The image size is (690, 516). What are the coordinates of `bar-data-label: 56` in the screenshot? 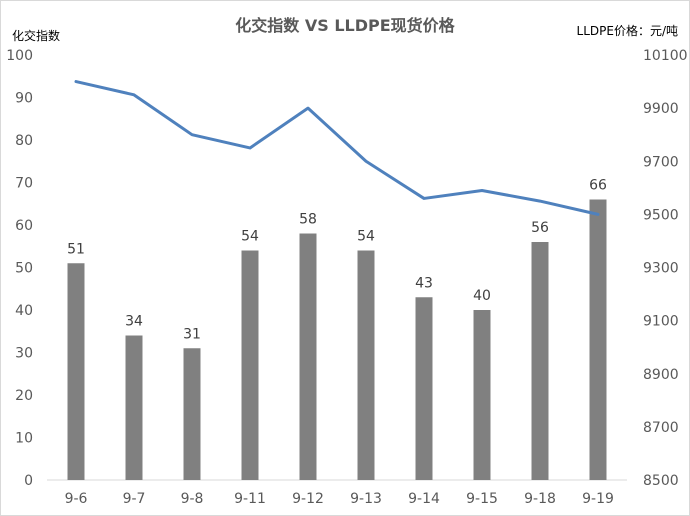 It's located at (540, 228).